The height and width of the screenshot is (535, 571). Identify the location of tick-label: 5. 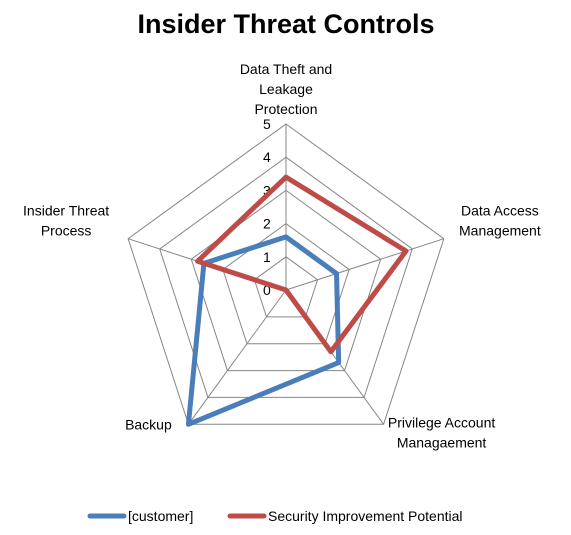
(267, 124).